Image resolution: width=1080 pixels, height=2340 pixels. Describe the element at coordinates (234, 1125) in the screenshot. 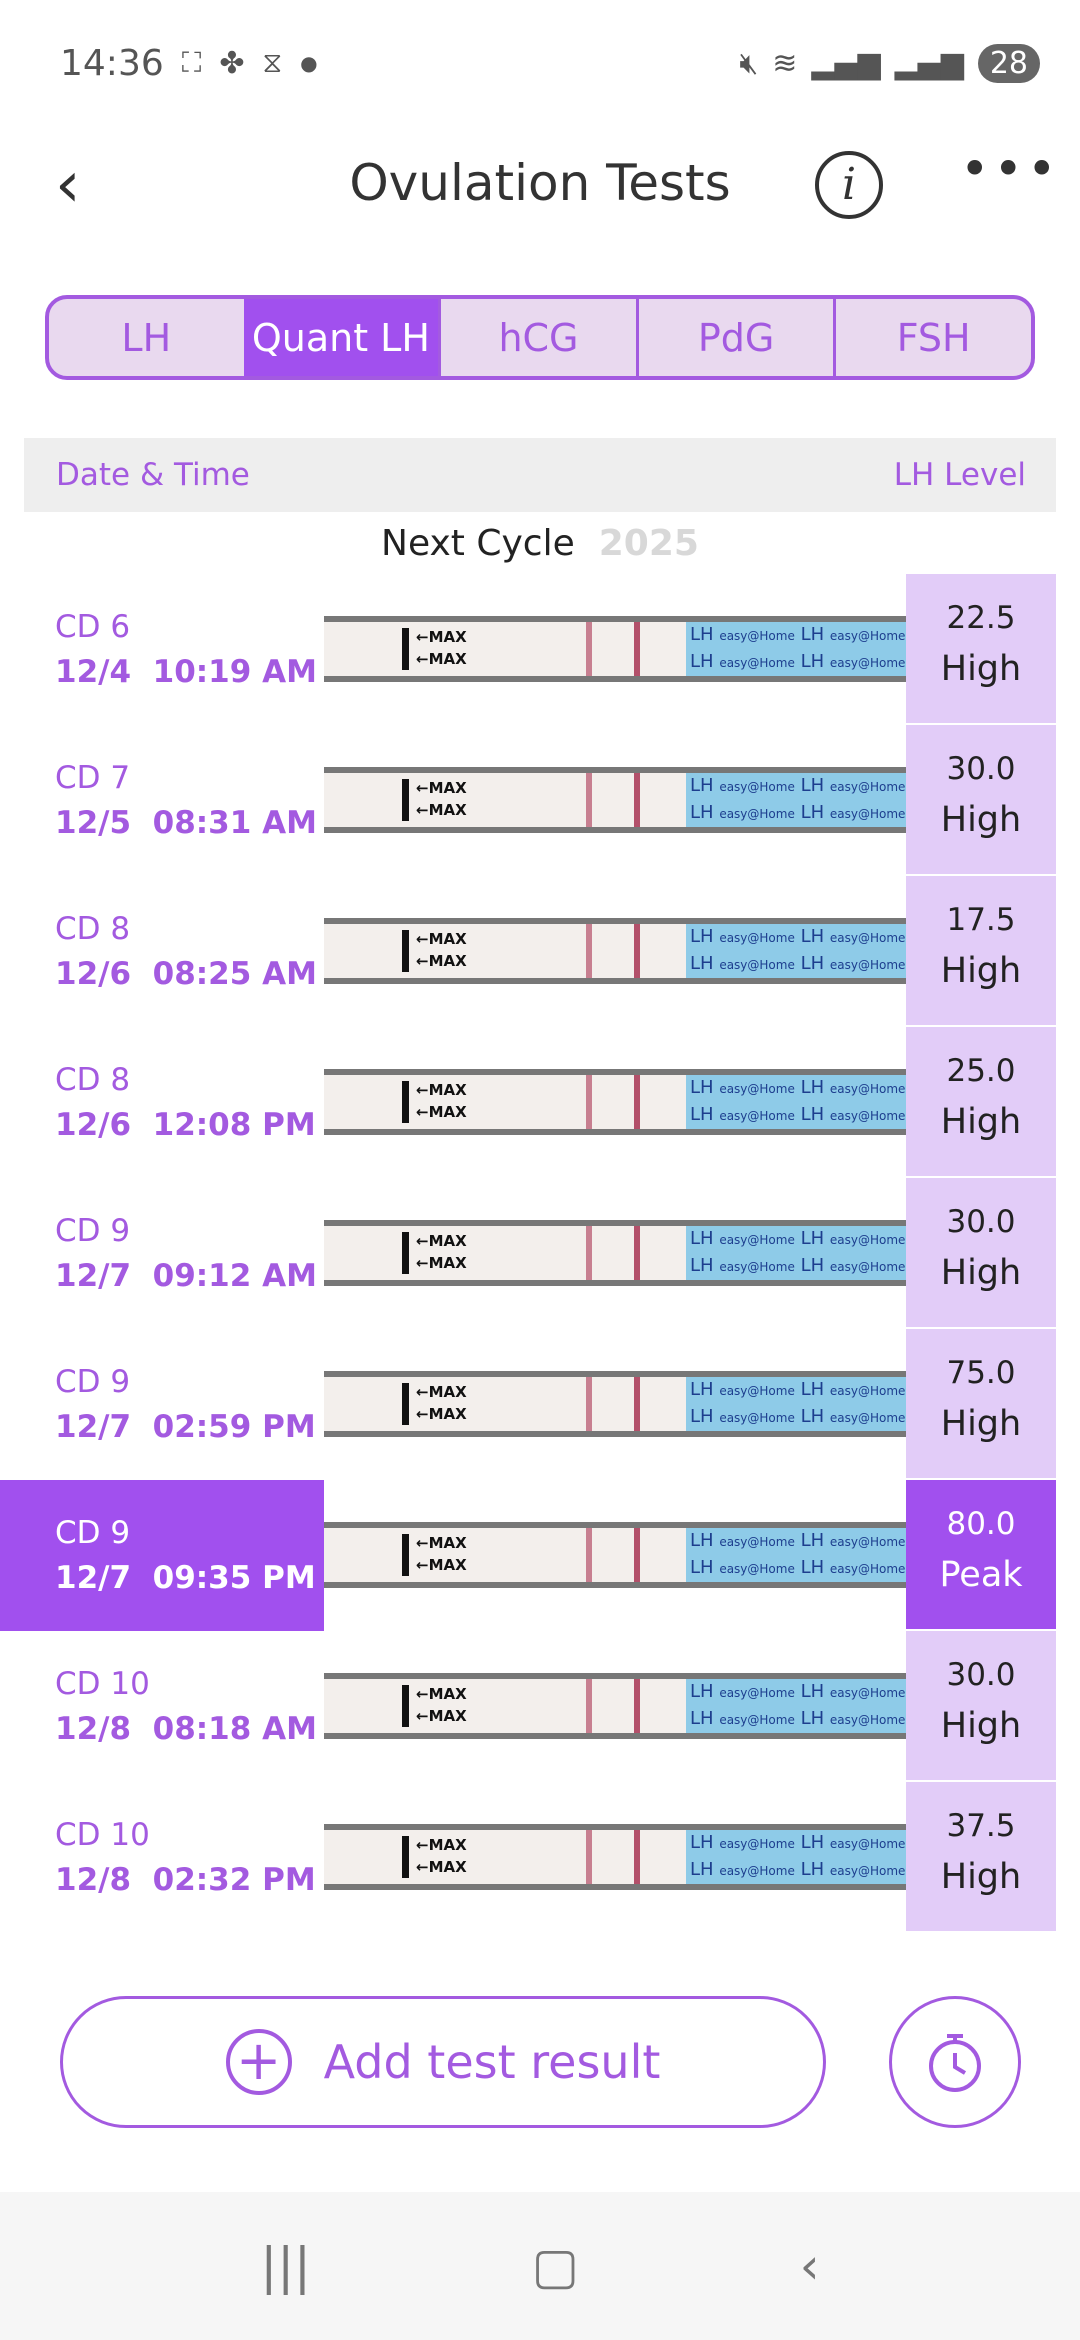

I see `row-time: 12:08 PM` at that location.